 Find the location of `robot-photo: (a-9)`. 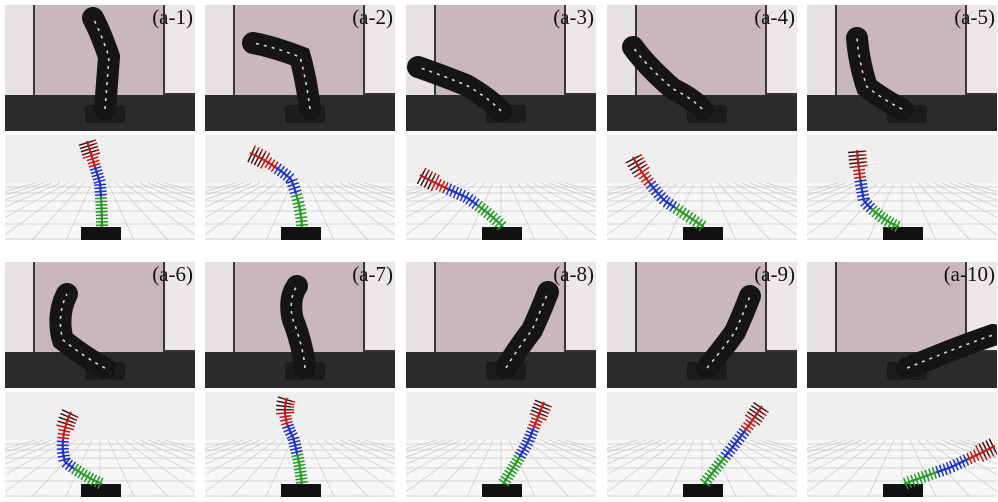

robot-photo: (a-9) is located at coordinates (702, 325).